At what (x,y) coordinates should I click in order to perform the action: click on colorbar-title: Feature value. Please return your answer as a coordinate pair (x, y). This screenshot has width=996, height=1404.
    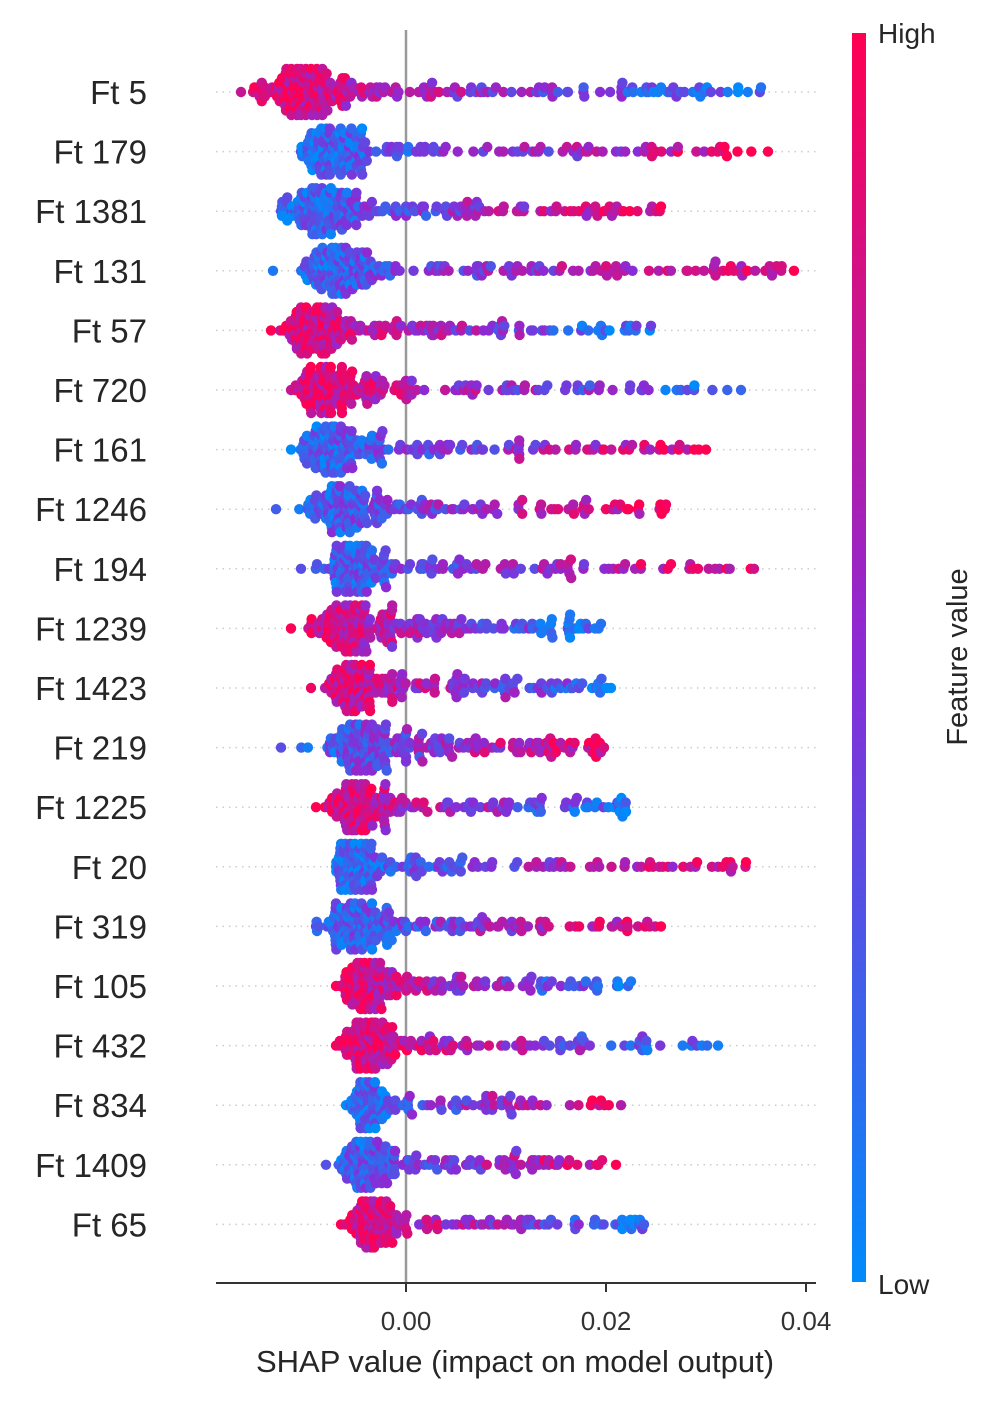
    Looking at the image, I should click on (958, 656).